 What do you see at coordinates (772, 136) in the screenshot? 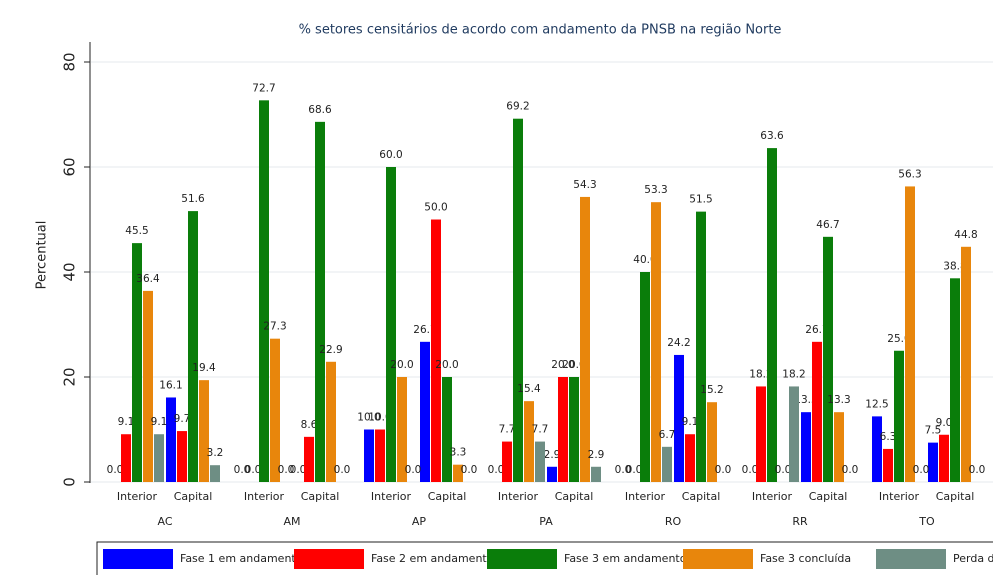
I see `value-label: 63.6` at bounding box center [772, 136].